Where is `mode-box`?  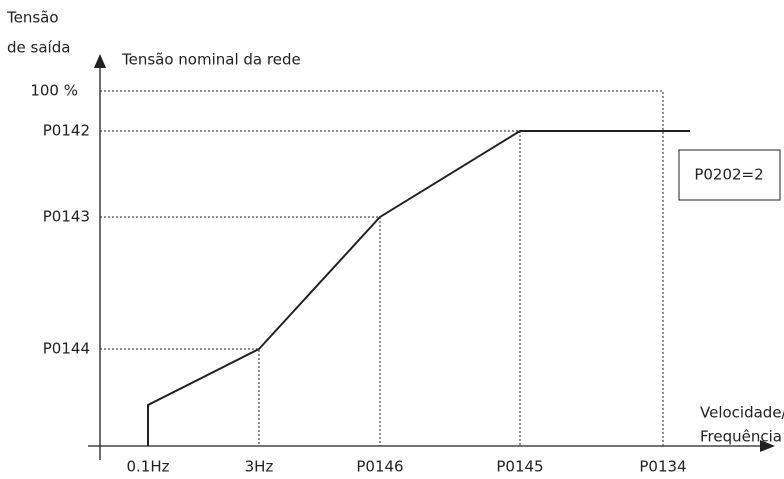 mode-box is located at coordinates (729, 175).